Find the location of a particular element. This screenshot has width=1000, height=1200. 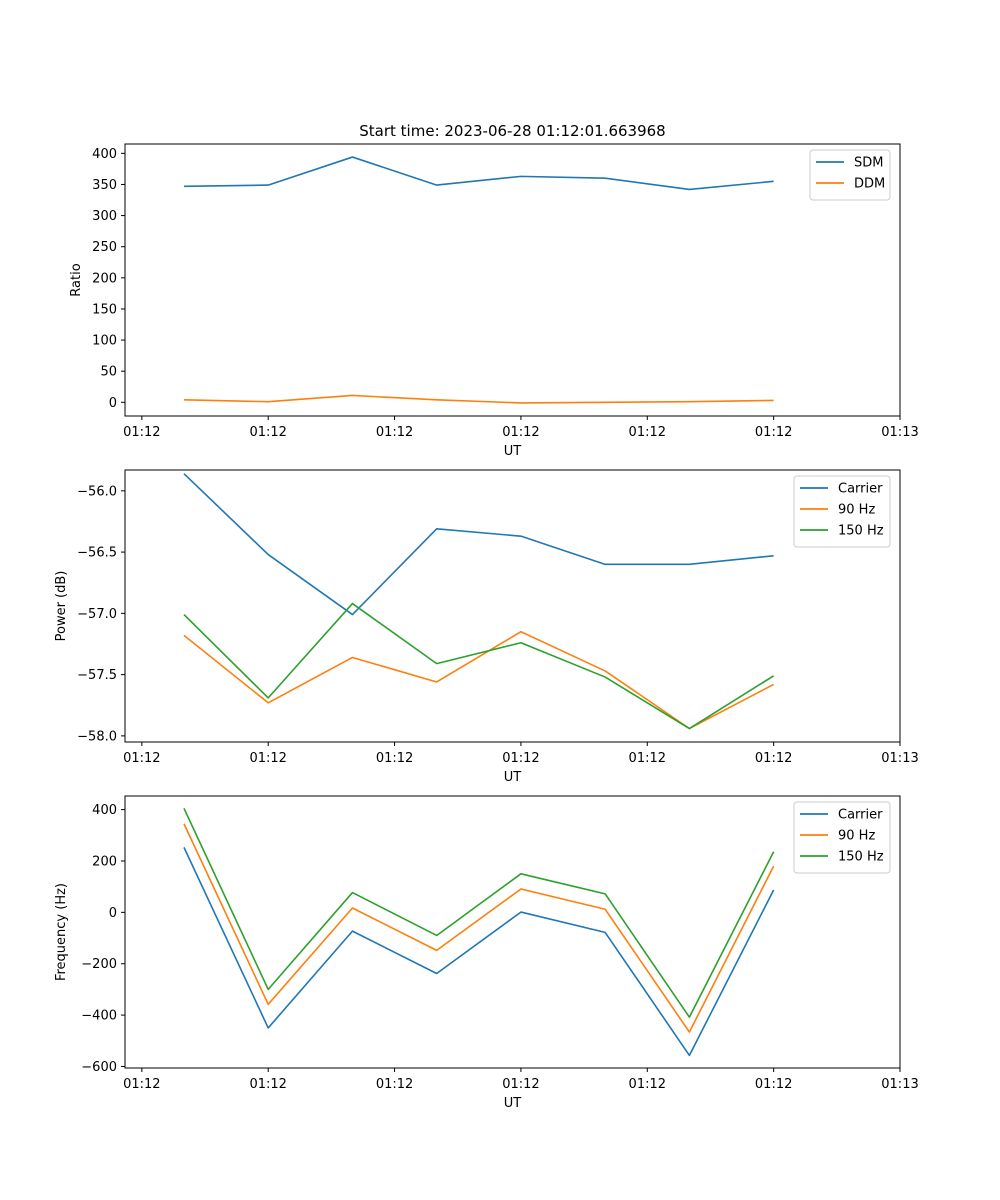

y-axis-label: Power (dB) is located at coordinates (61, 606).